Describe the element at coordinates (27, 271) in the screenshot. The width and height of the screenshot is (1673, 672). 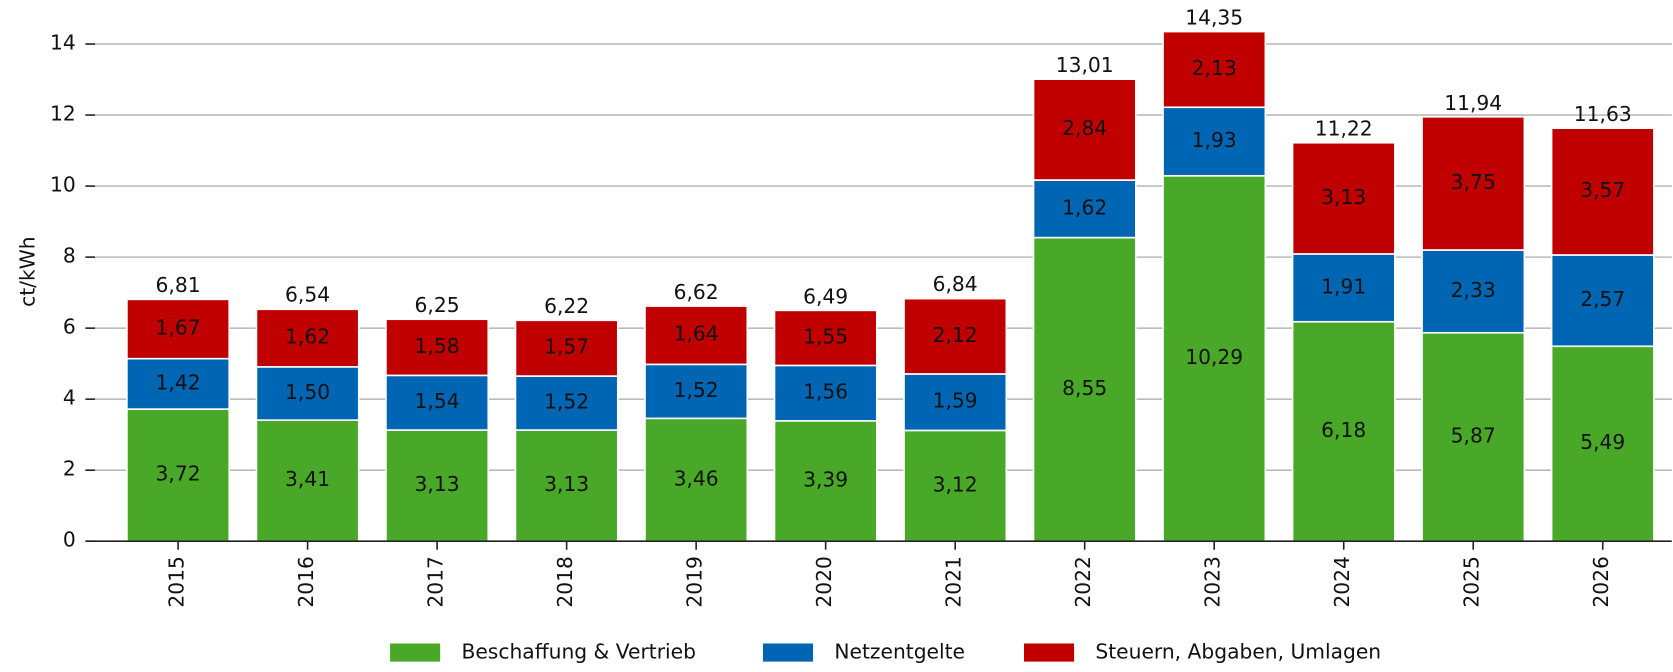
I see `y-axis-title: ct/kWh` at that location.